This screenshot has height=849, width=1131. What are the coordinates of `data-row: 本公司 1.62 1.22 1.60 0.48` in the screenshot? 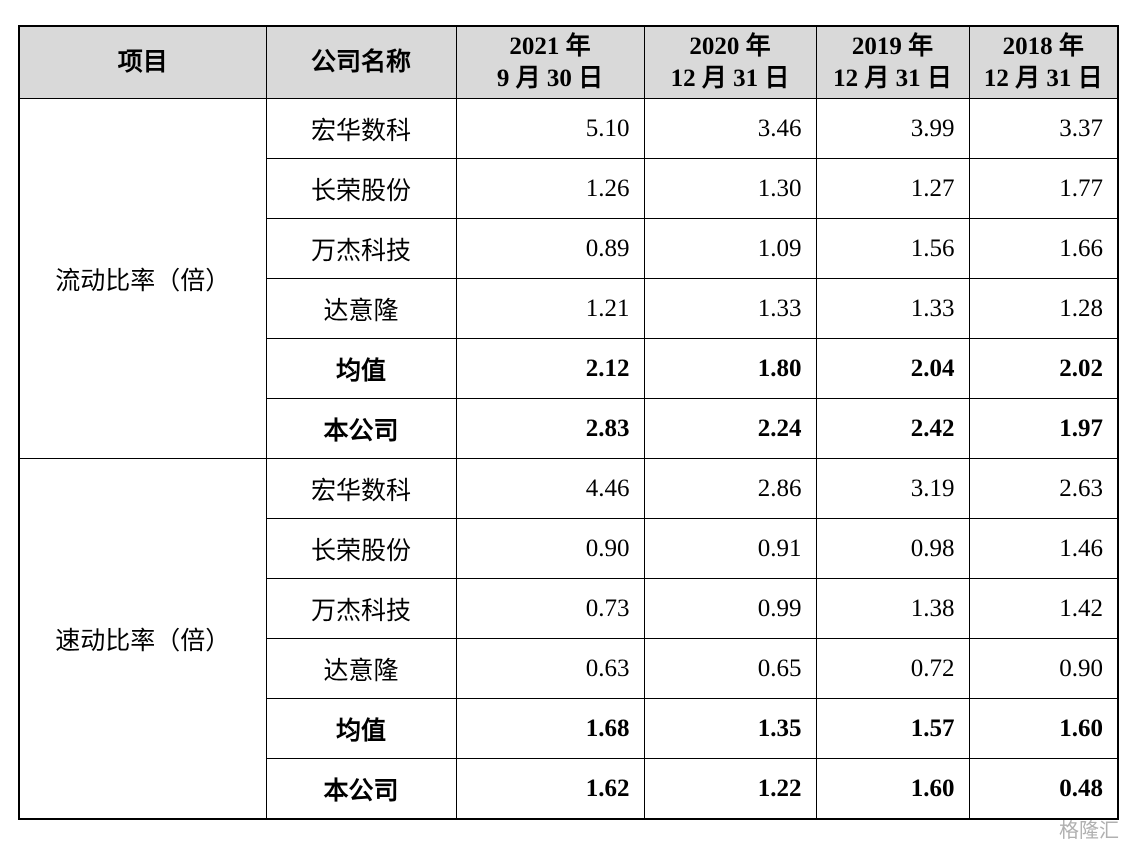 It's located at (569, 789).